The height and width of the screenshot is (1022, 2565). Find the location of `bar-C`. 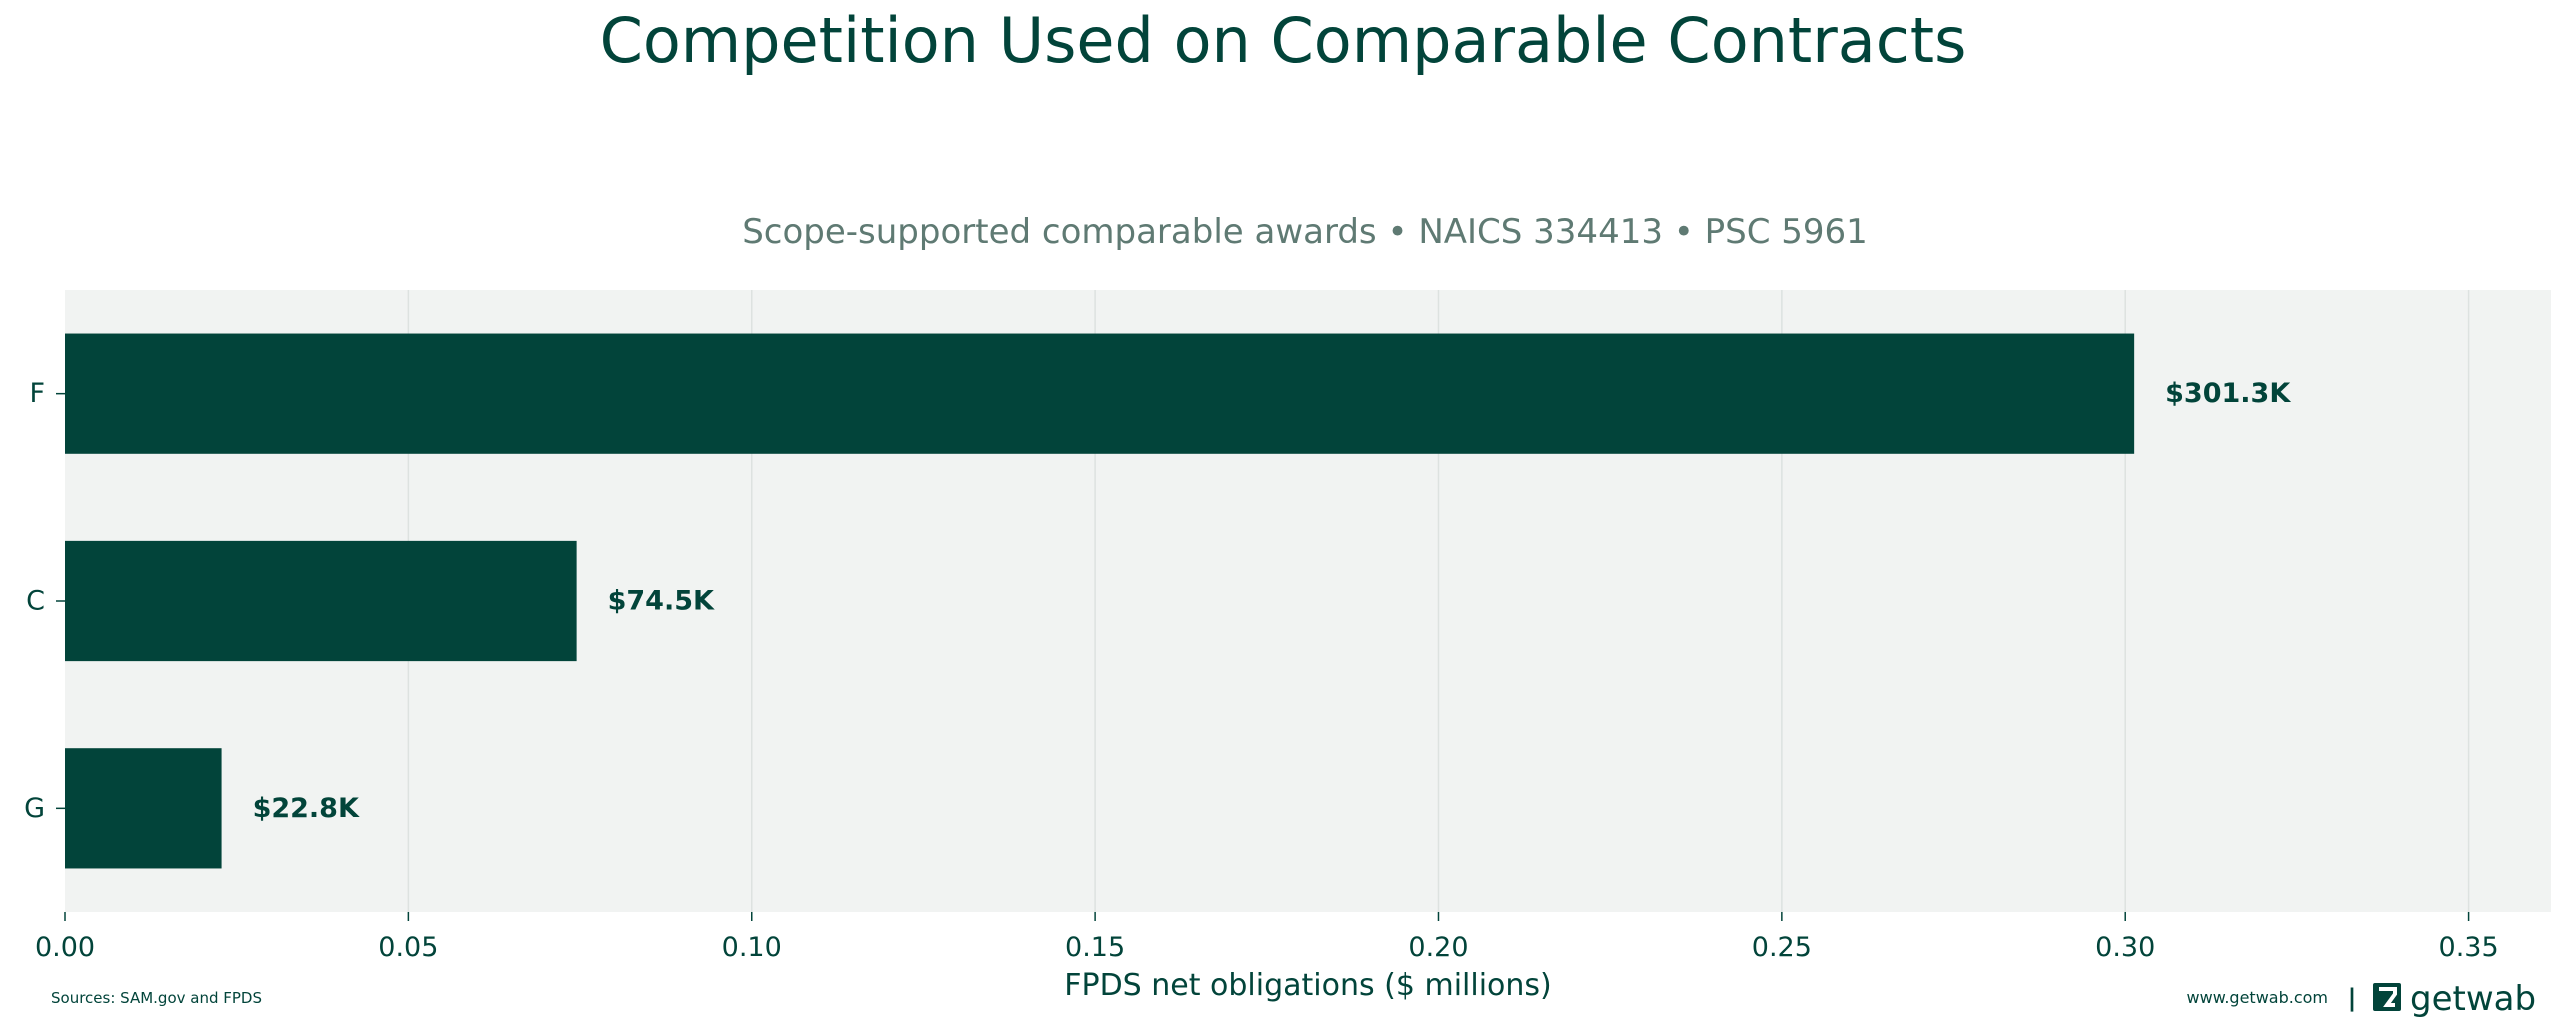

bar-C is located at coordinates (321, 601).